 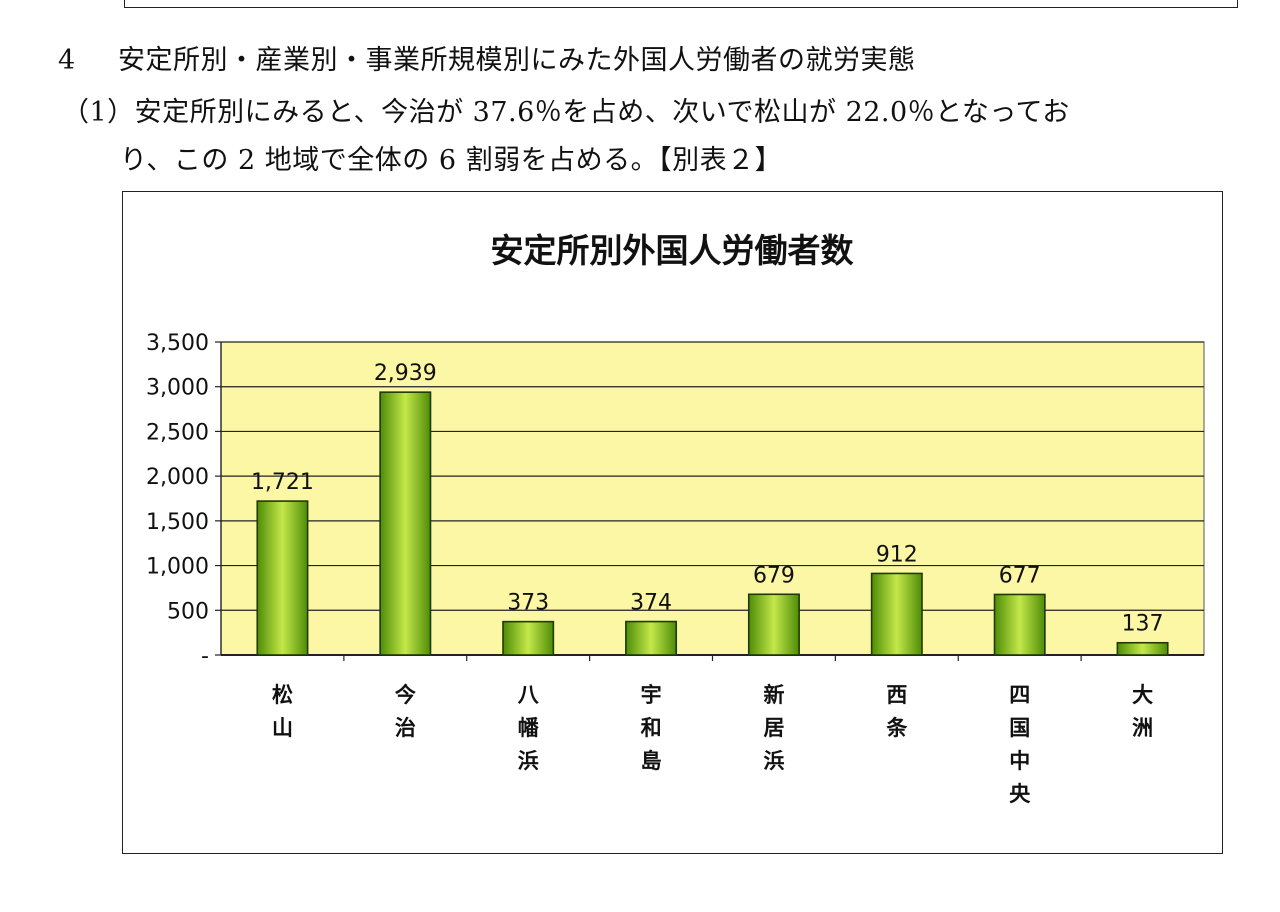 What do you see at coordinates (405, 373) in the screenshot?
I see `data-label: 2,939` at bounding box center [405, 373].